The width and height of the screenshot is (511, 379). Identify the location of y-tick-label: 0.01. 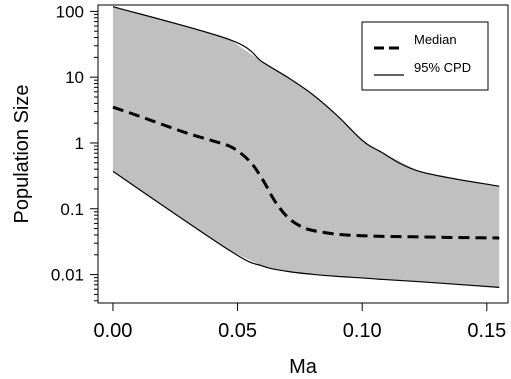
(67, 275).